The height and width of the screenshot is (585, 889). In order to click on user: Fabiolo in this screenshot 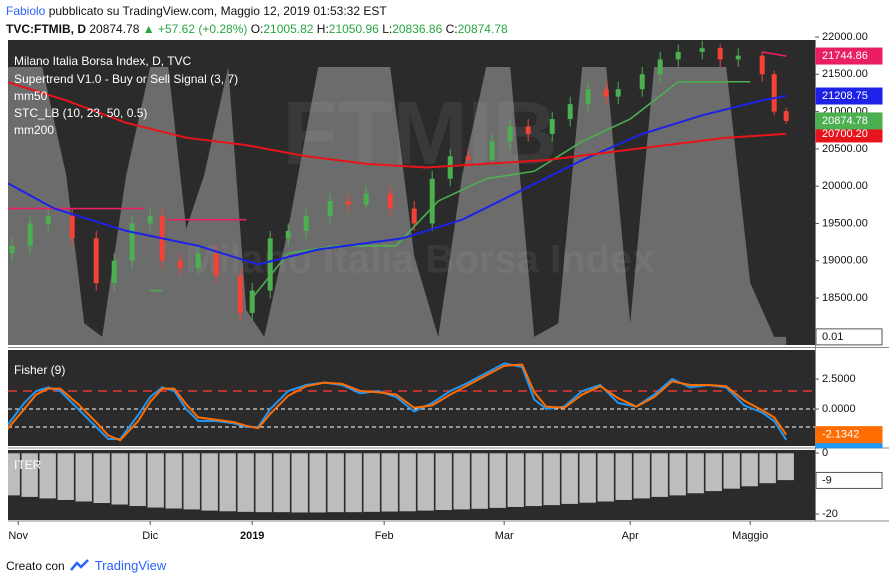, I will do `click(26, 11)`.